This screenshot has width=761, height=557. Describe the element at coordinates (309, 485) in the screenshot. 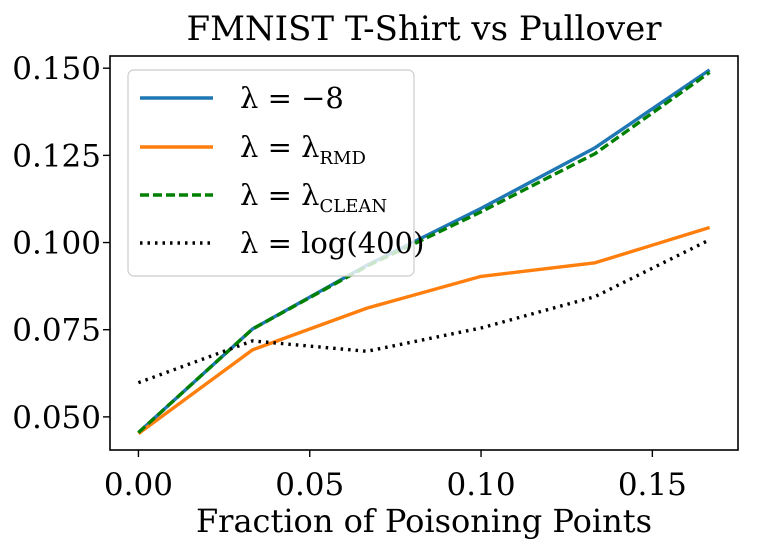

I see `x-tick-label: 0.05` at that location.